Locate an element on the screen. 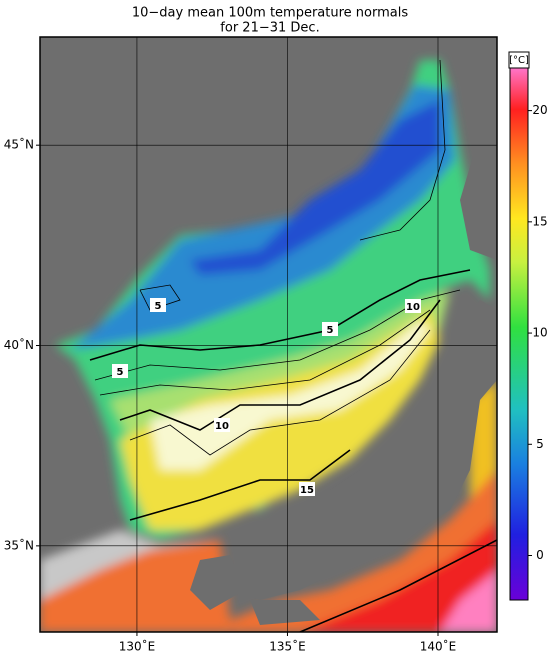 This screenshot has width=558, height=657. colorbar-tick-label: 15 is located at coordinates (539, 221).